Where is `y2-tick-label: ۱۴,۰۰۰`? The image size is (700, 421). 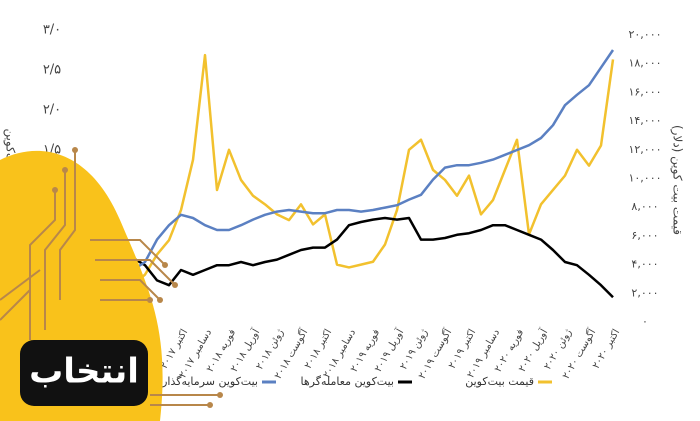
y2-tick-label: ۱۴,۰۰۰ is located at coordinates (644, 120).